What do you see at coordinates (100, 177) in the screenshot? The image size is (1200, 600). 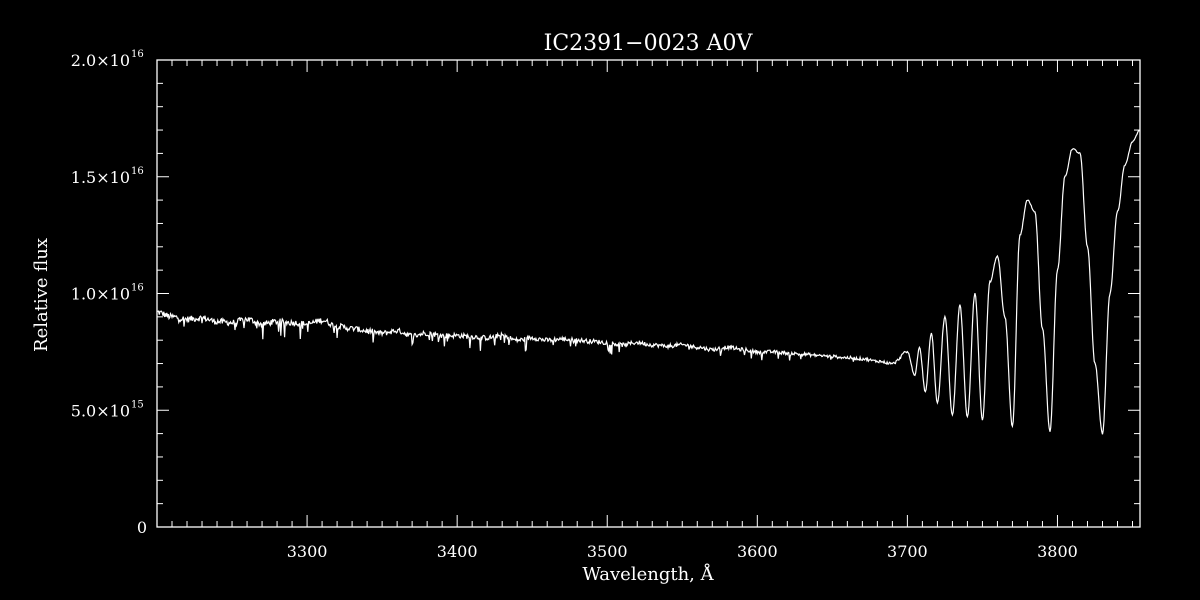 I see `y-tick-label: 1.5×10` at bounding box center [100, 177].